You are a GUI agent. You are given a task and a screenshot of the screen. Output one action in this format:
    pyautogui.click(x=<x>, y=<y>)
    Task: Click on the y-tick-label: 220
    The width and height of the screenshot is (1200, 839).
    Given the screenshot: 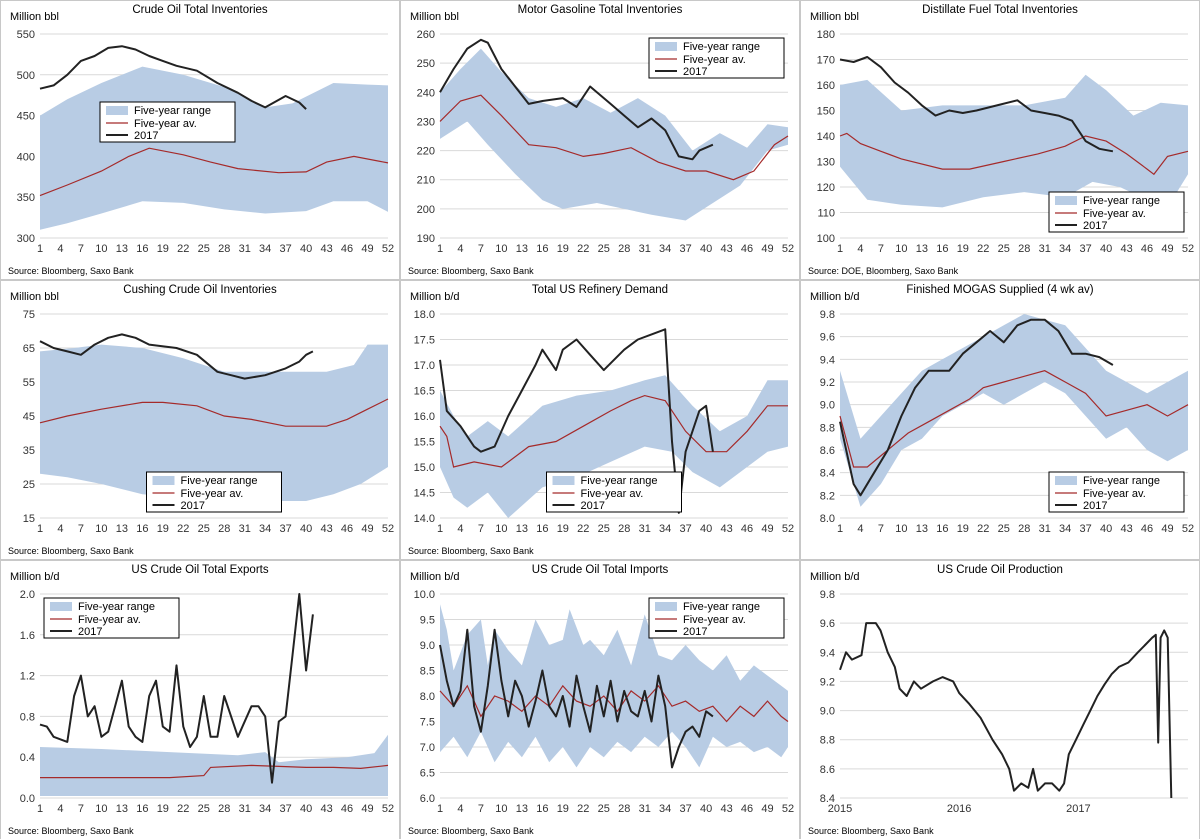 What is the action you would take?
    pyautogui.click(x=426, y=152)
    